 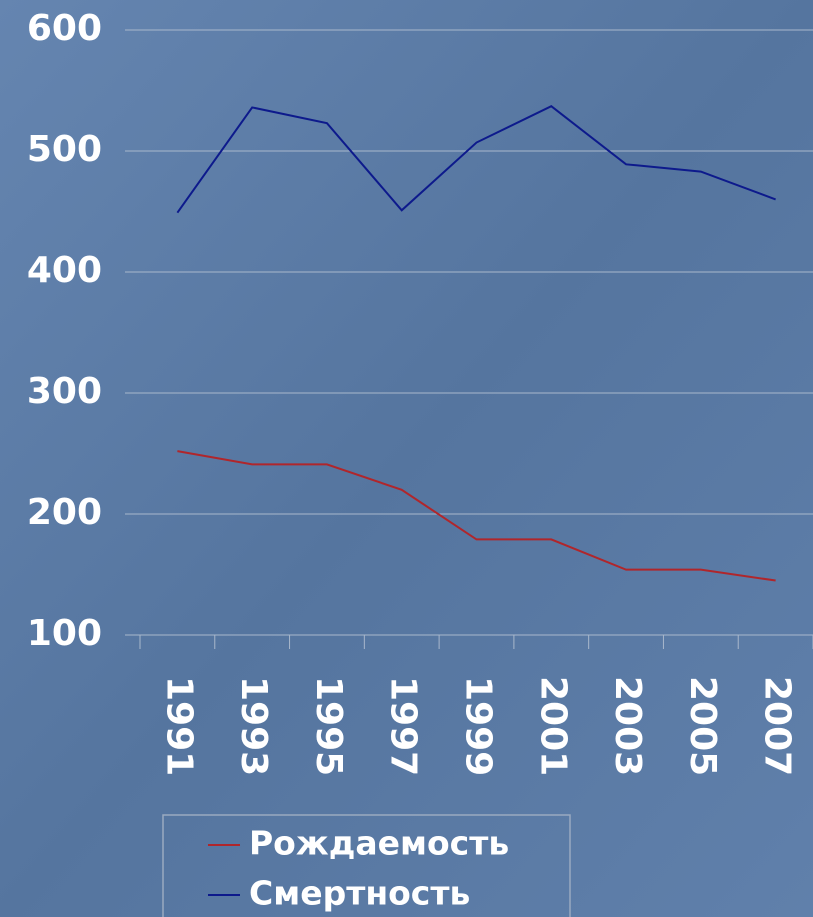 What do you see at coordinates (64, 28) in the screenshot?
I see `y-tick-label: 600` at bounding box center [64, 28].